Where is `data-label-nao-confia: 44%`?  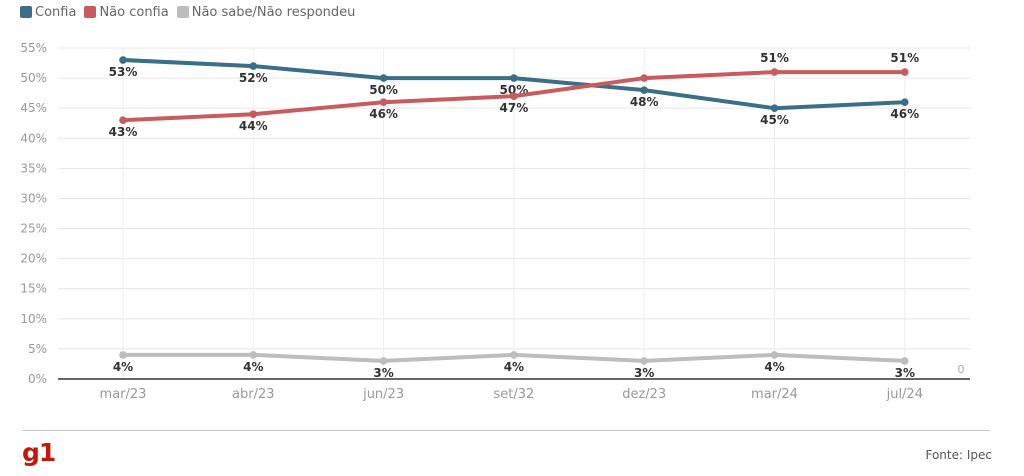
data-label-nao-confia: 44% is located at coordinates (253, 126).